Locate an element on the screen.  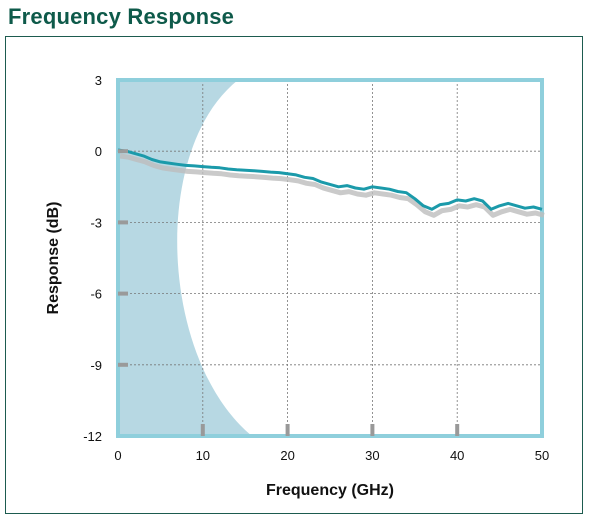
x-tick-label: 40 is located at coordinates (457, 455).